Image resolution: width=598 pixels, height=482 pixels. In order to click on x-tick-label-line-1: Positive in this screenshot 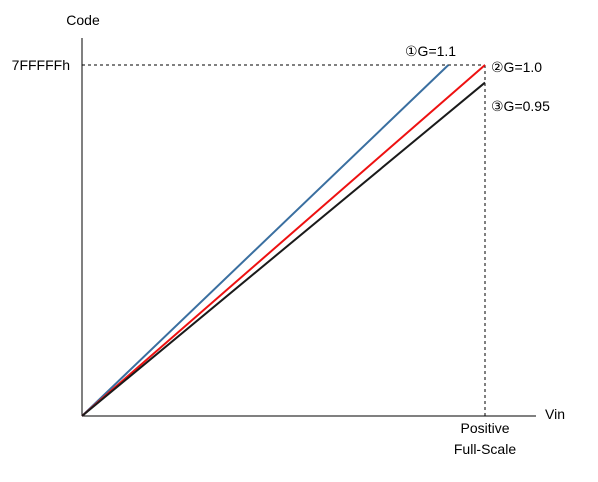, I will do `click(484, 428)`.